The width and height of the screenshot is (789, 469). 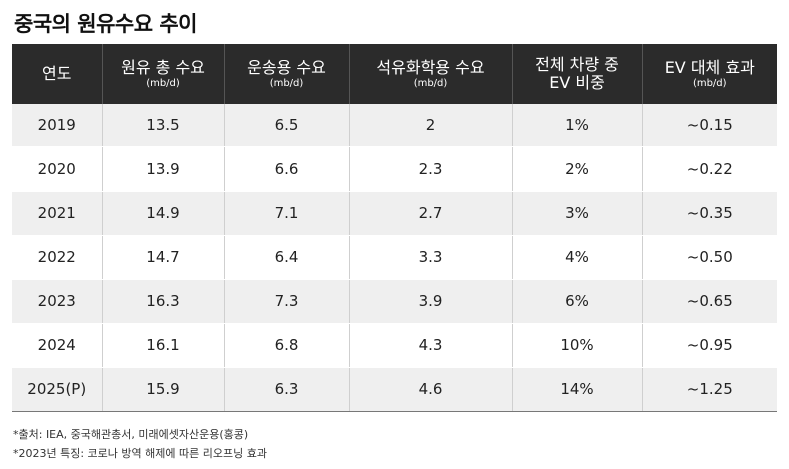 I want to click on cell-total-demand: 13.5, so click(x=162, y=126).